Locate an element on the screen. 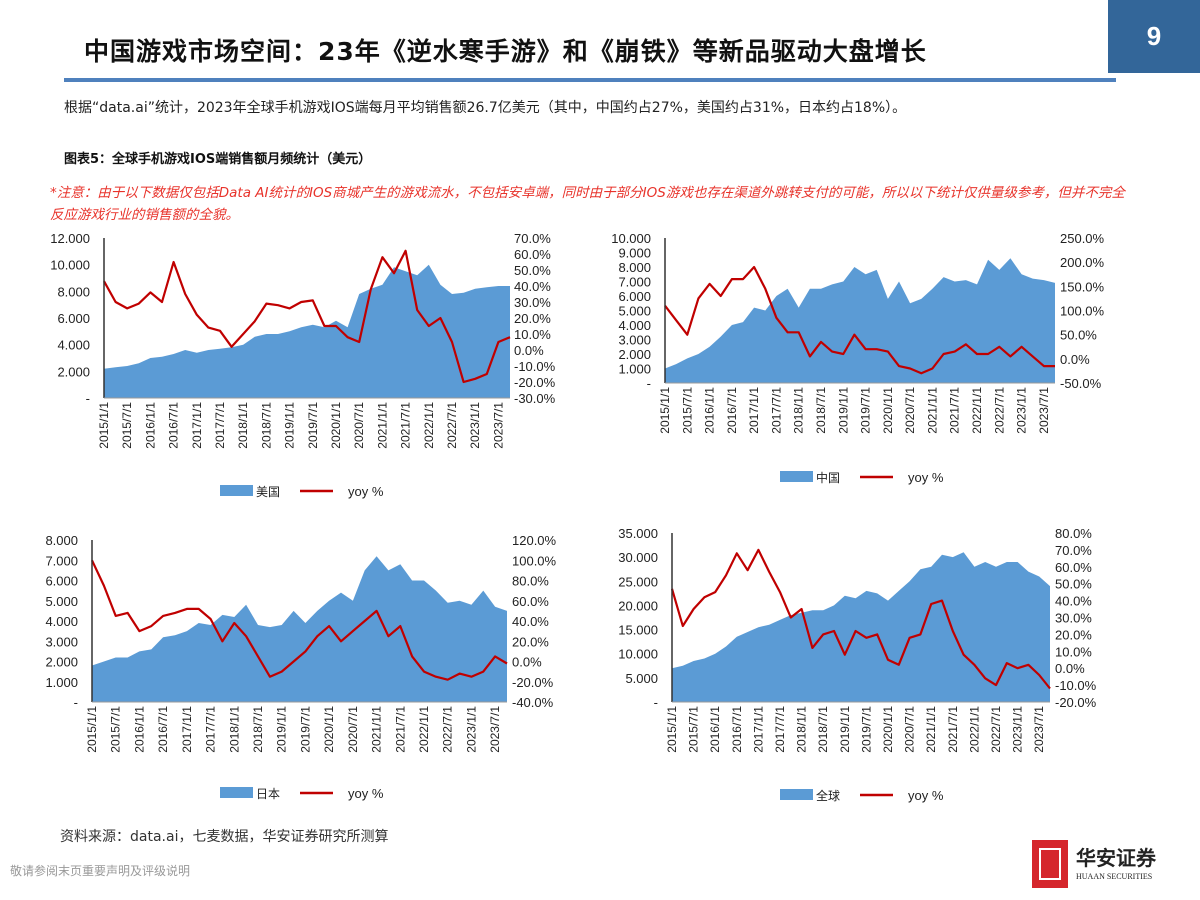  figure-title: 图表5：全球手机游戏IOS端销售额月频统计（美元） is located at coordinates (218, 159).